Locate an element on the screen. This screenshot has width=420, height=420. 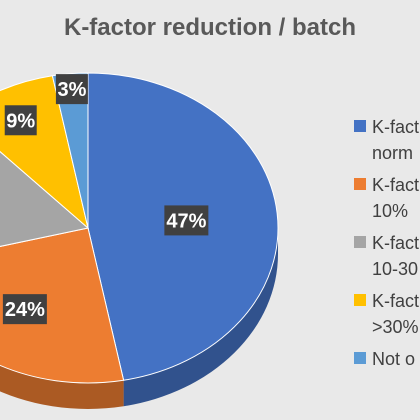
legend-label-3: K-fact >30% is located at coordinates (396, 314).